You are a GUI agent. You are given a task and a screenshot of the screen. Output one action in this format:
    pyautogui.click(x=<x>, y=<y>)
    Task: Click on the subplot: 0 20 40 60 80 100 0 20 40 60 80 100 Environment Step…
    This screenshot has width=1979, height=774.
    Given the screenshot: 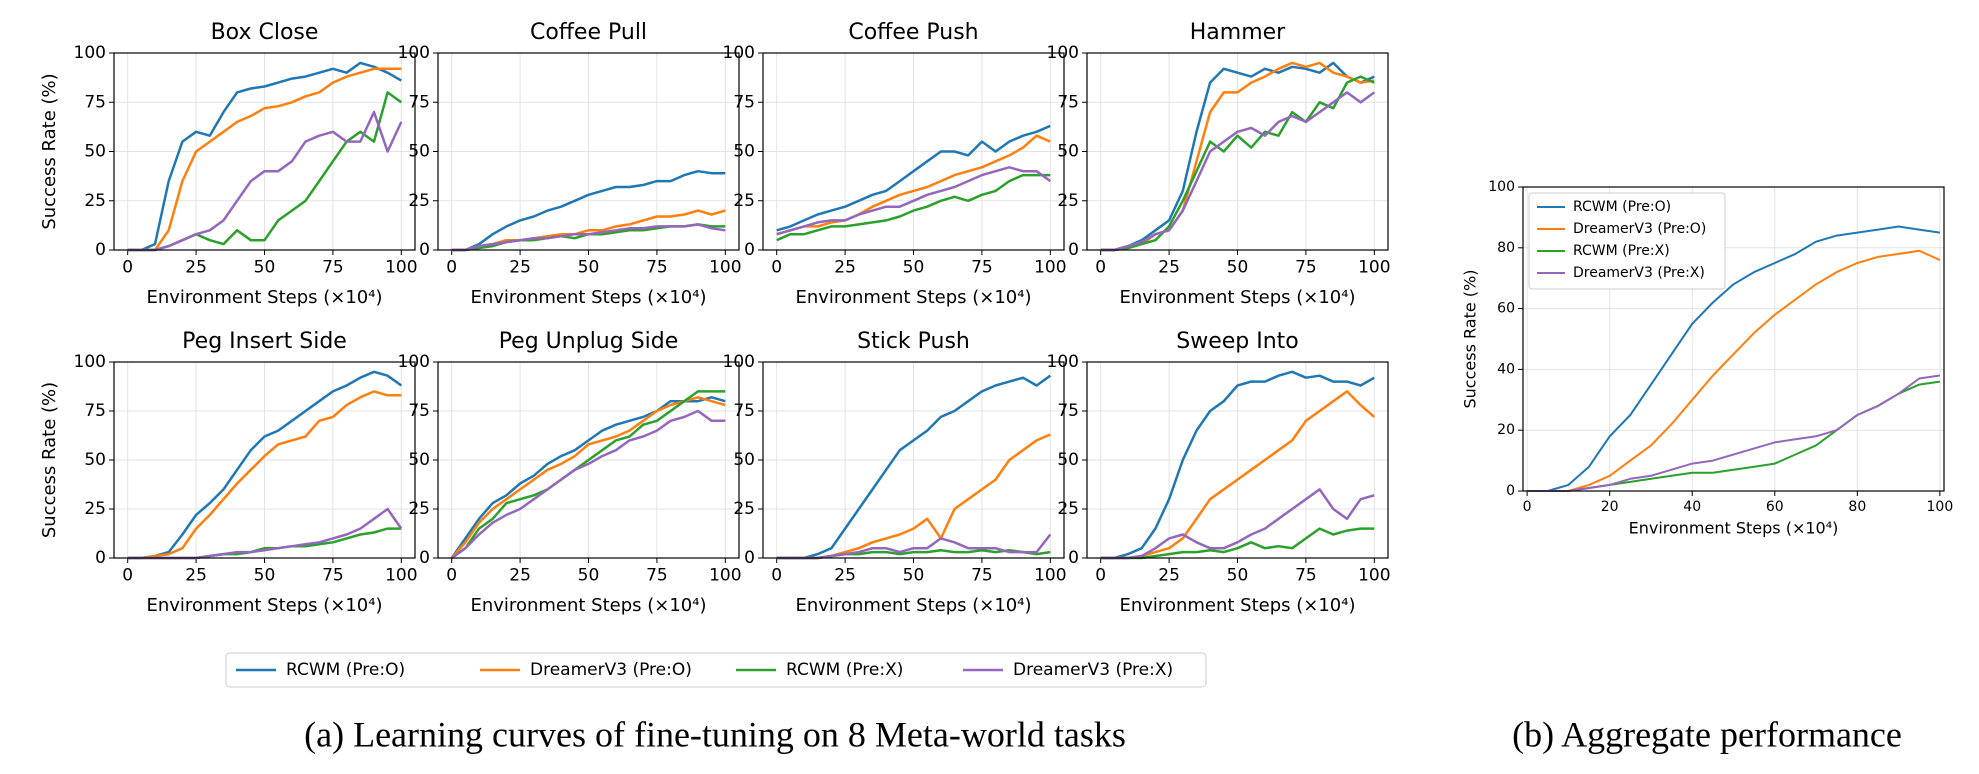 What is the action you would take?
    pyautogui.click(x=1707, y=358)
    